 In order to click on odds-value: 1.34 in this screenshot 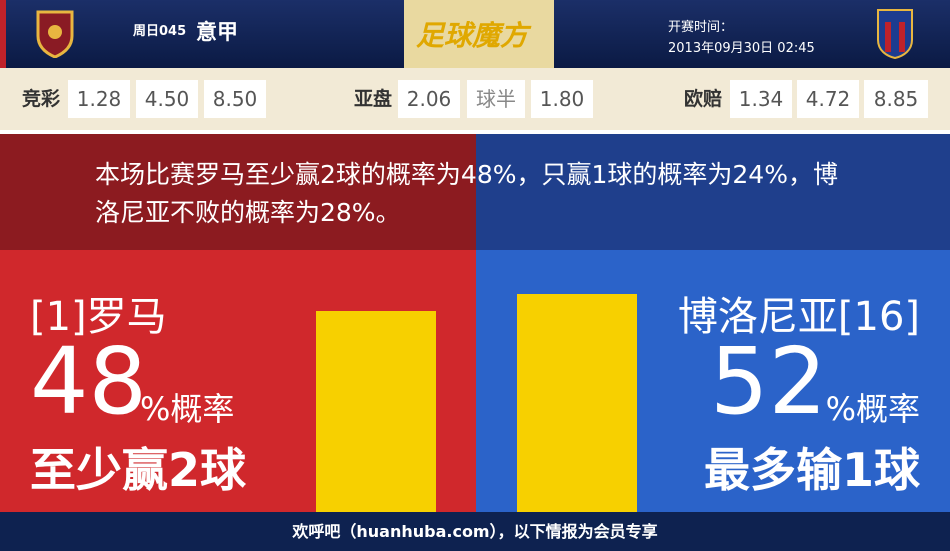, I will do `click(761, 99)`.